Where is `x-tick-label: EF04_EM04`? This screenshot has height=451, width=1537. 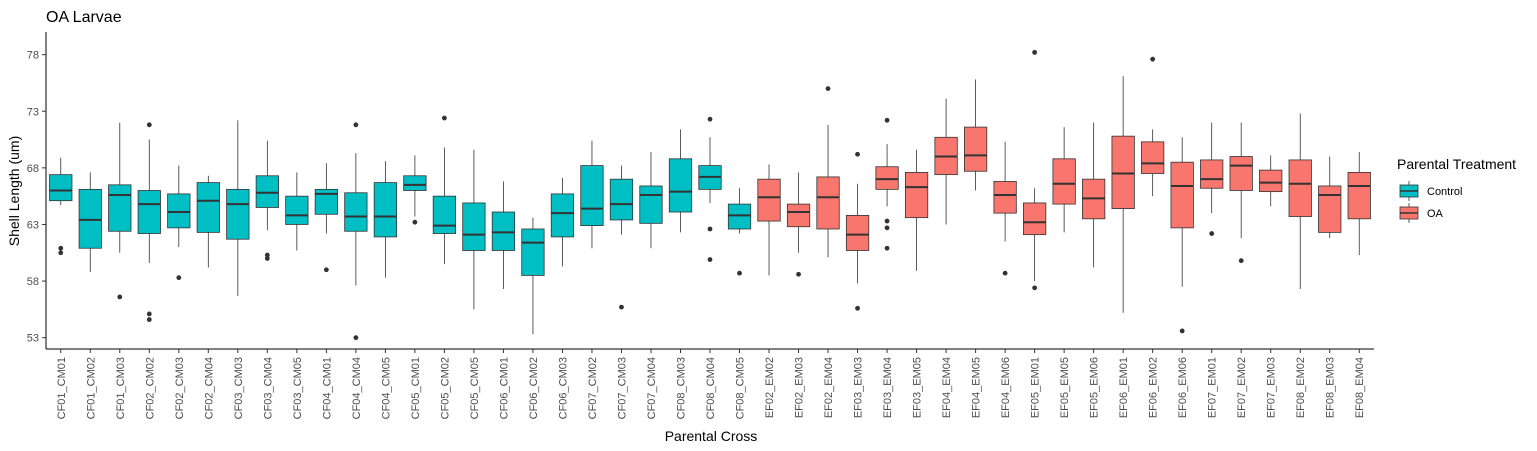
x-tick-label: EF04_EM04 is located at coordinates (947, 387).